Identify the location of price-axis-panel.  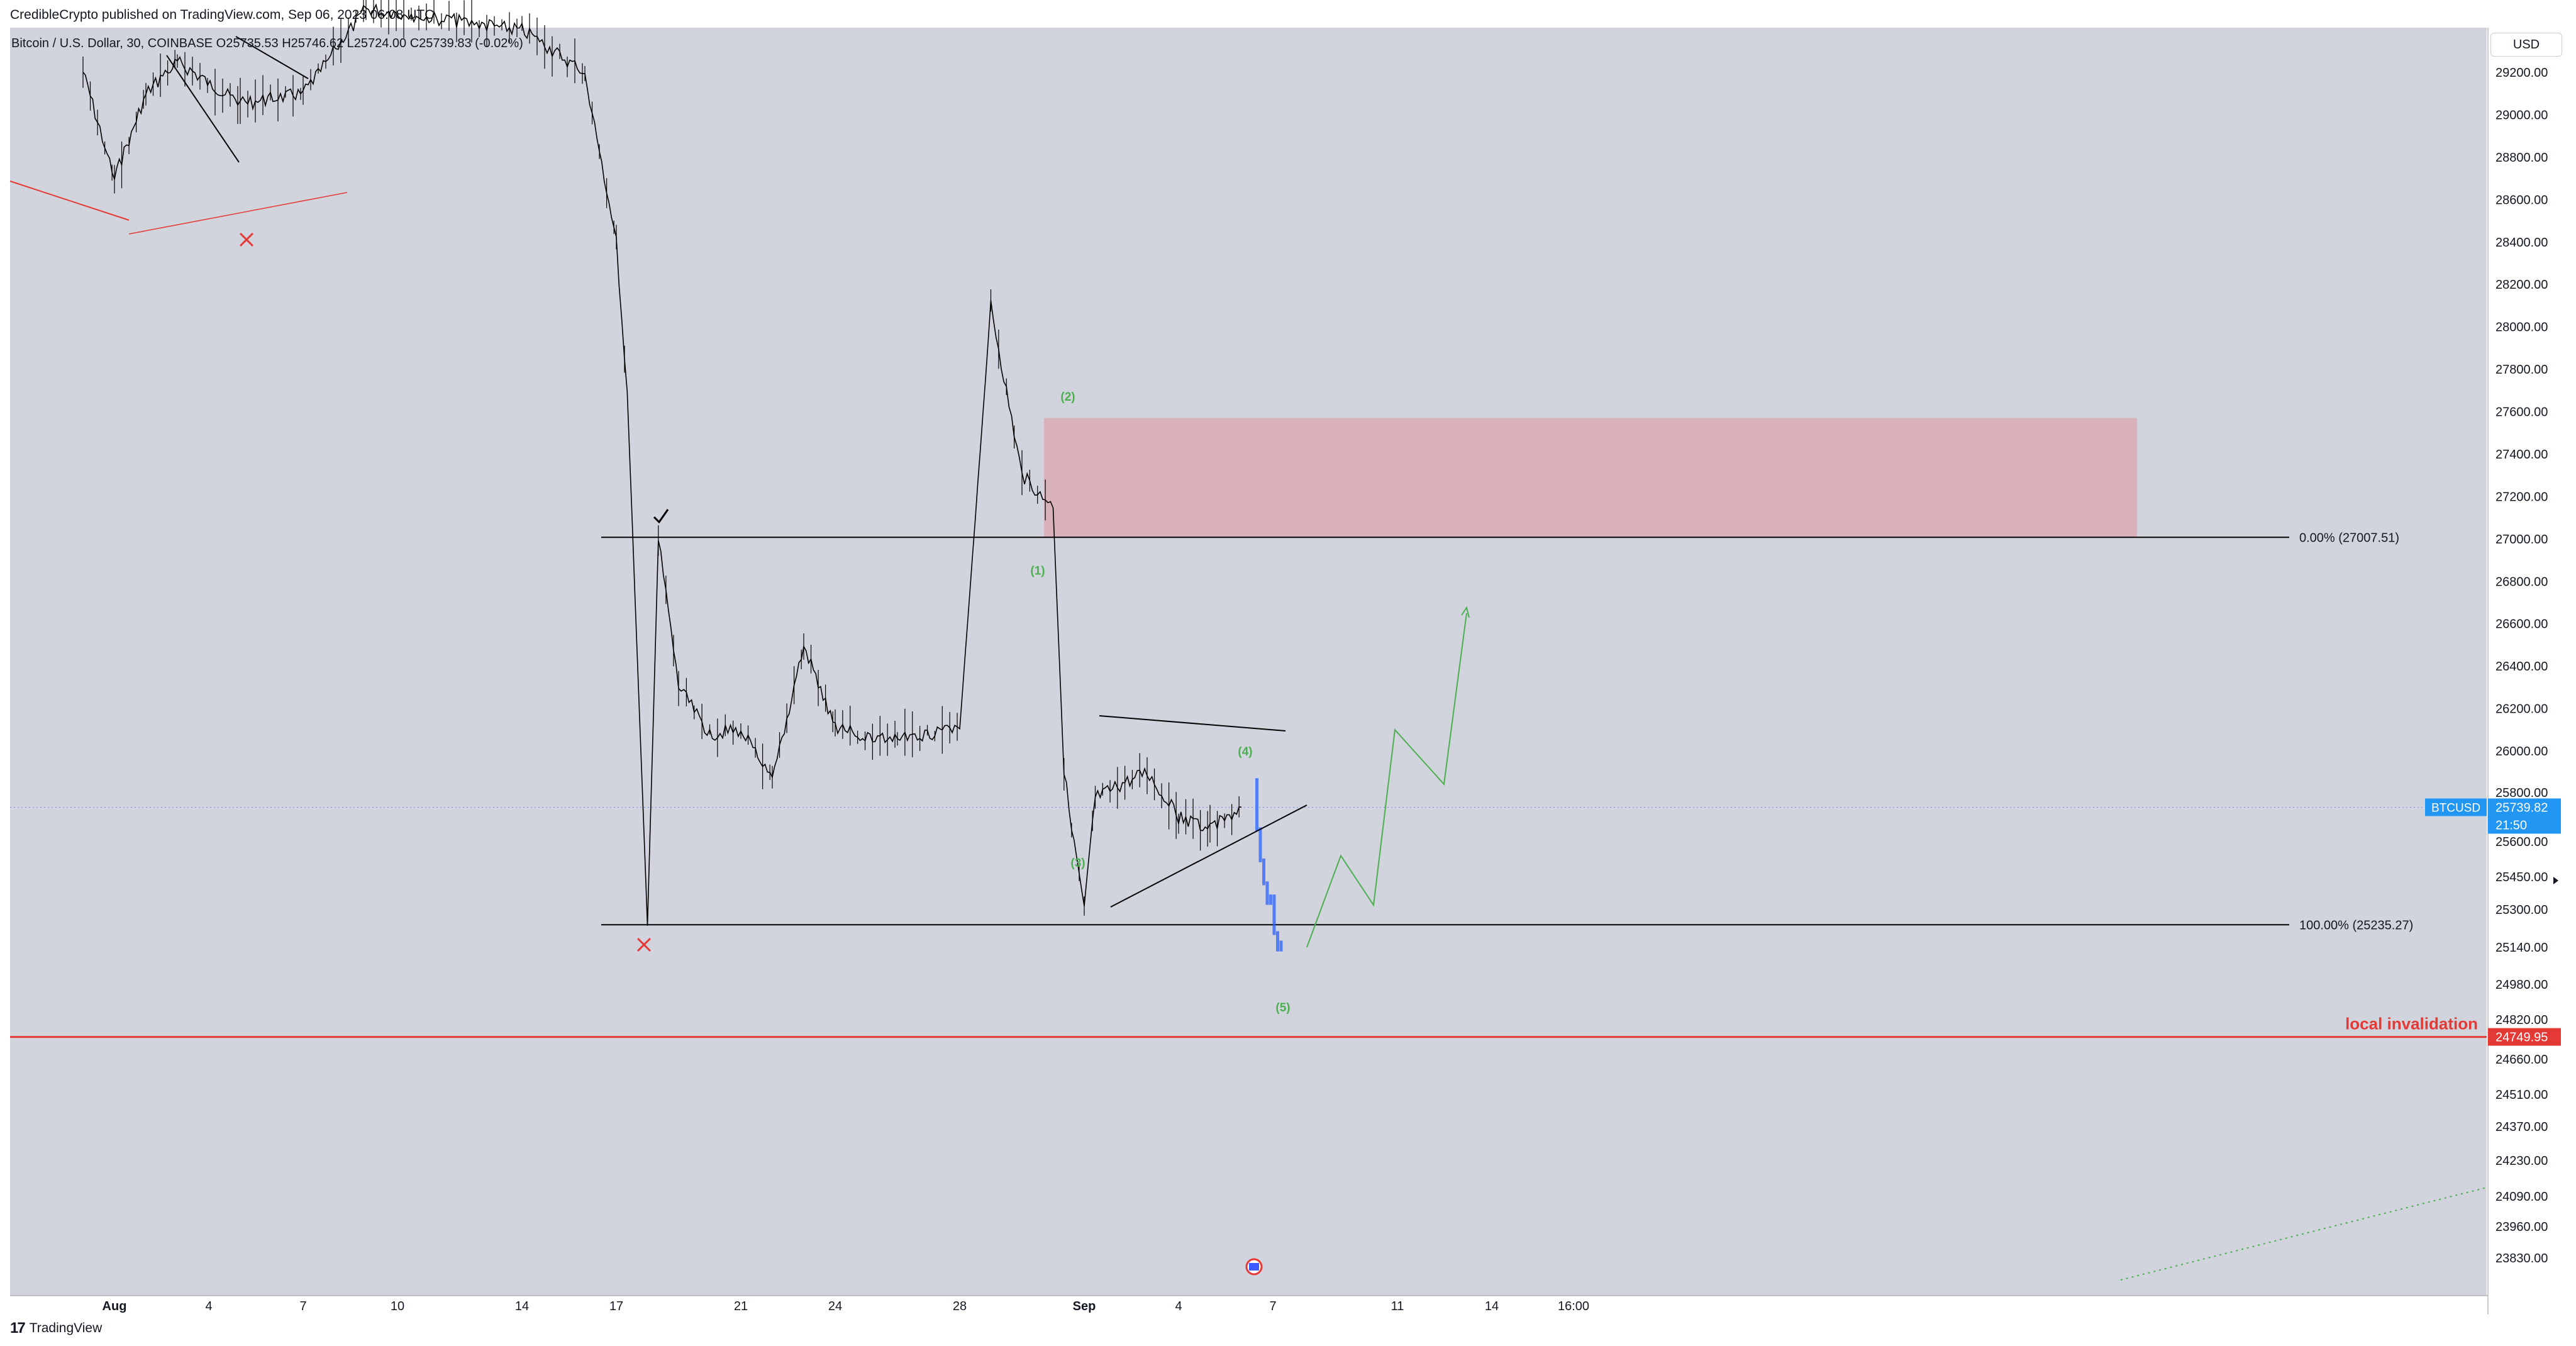
(2532, 662).